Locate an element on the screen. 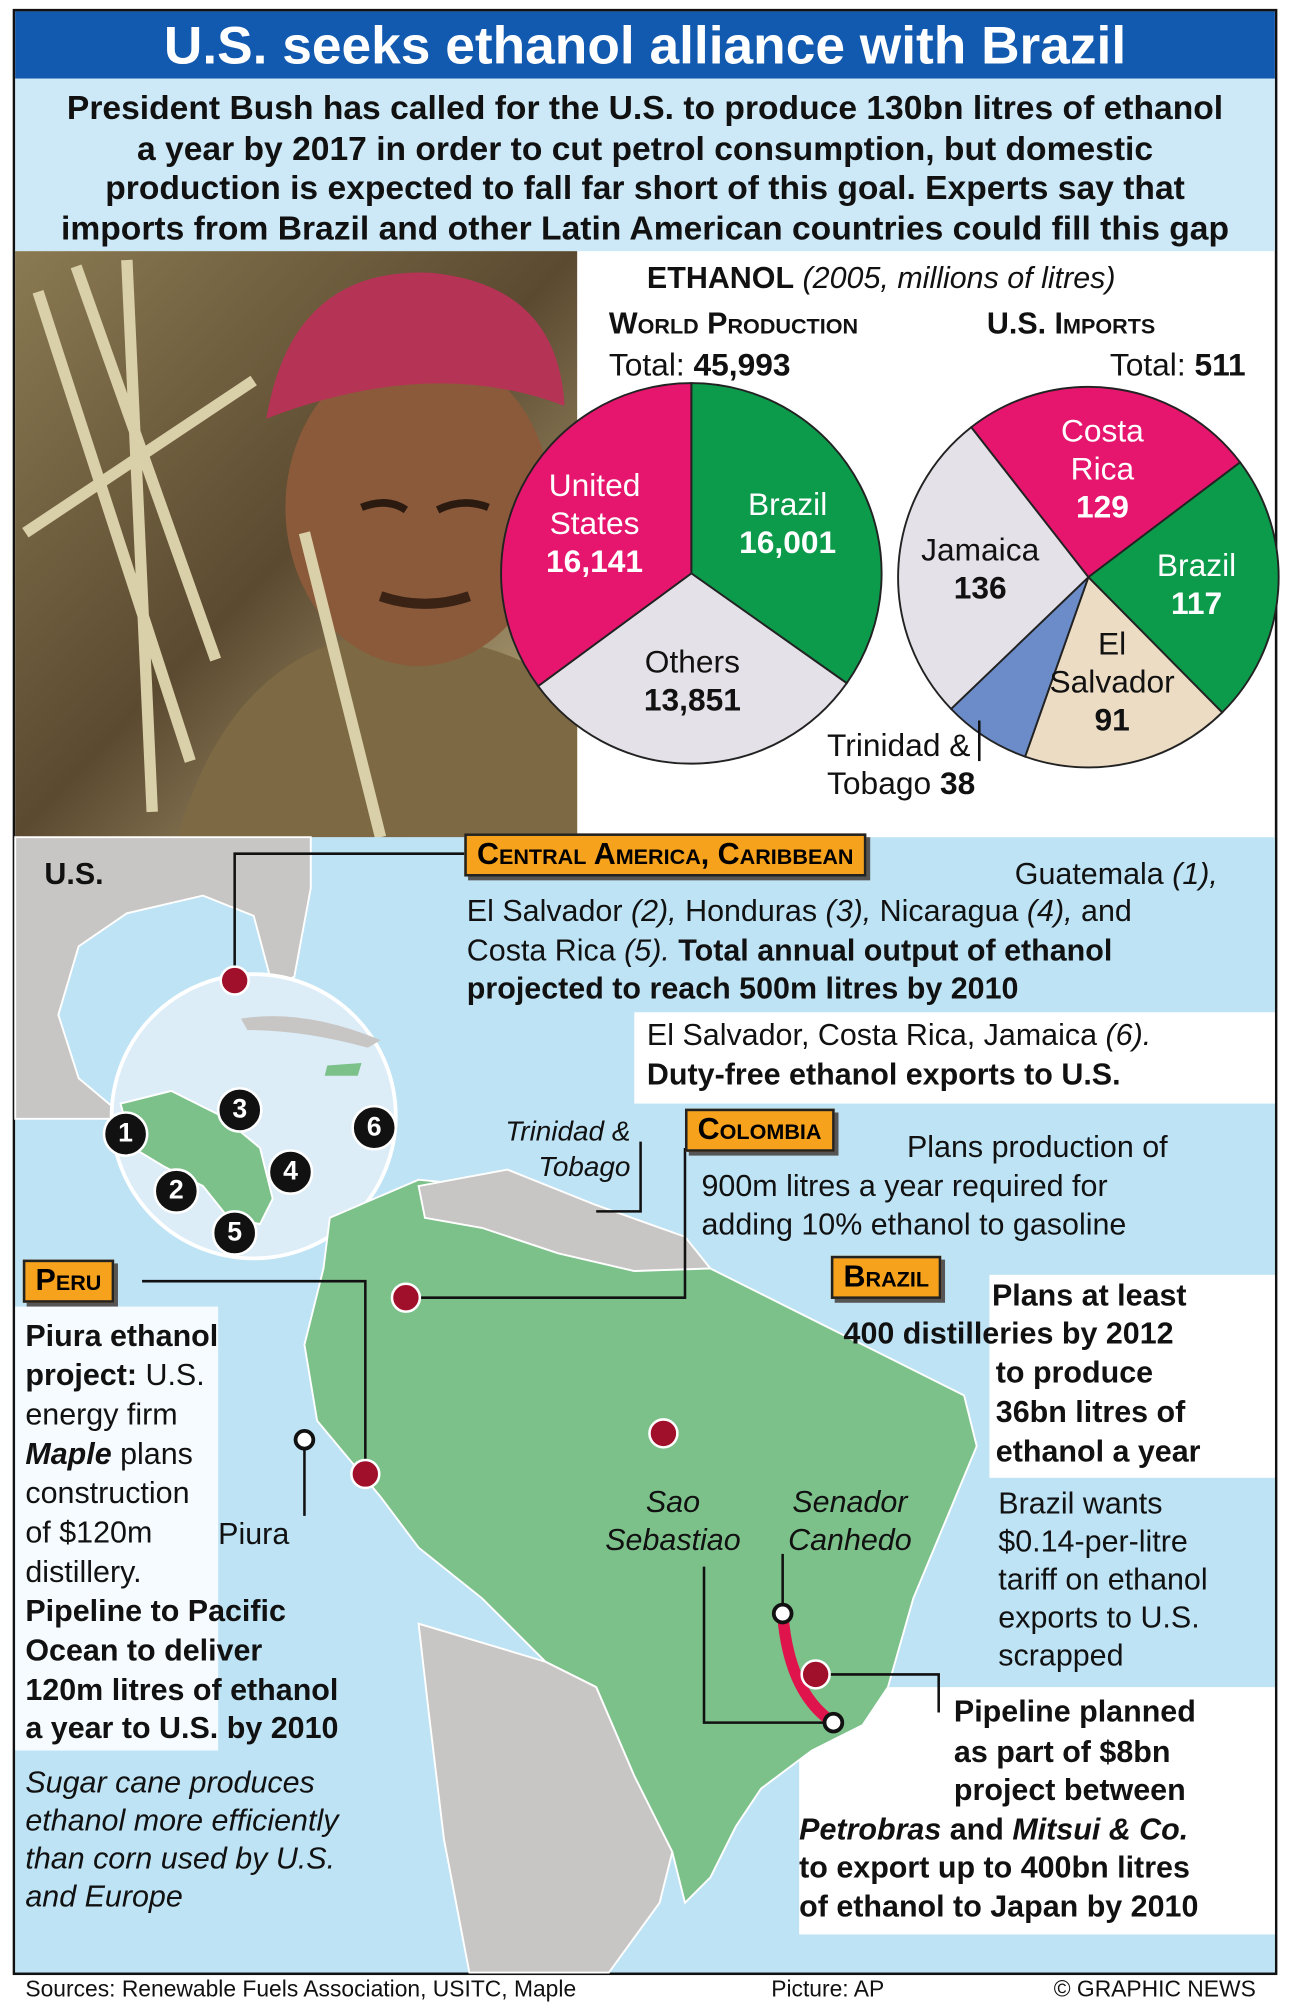  text-label: to produce is located at coordinates (1074, 1373).